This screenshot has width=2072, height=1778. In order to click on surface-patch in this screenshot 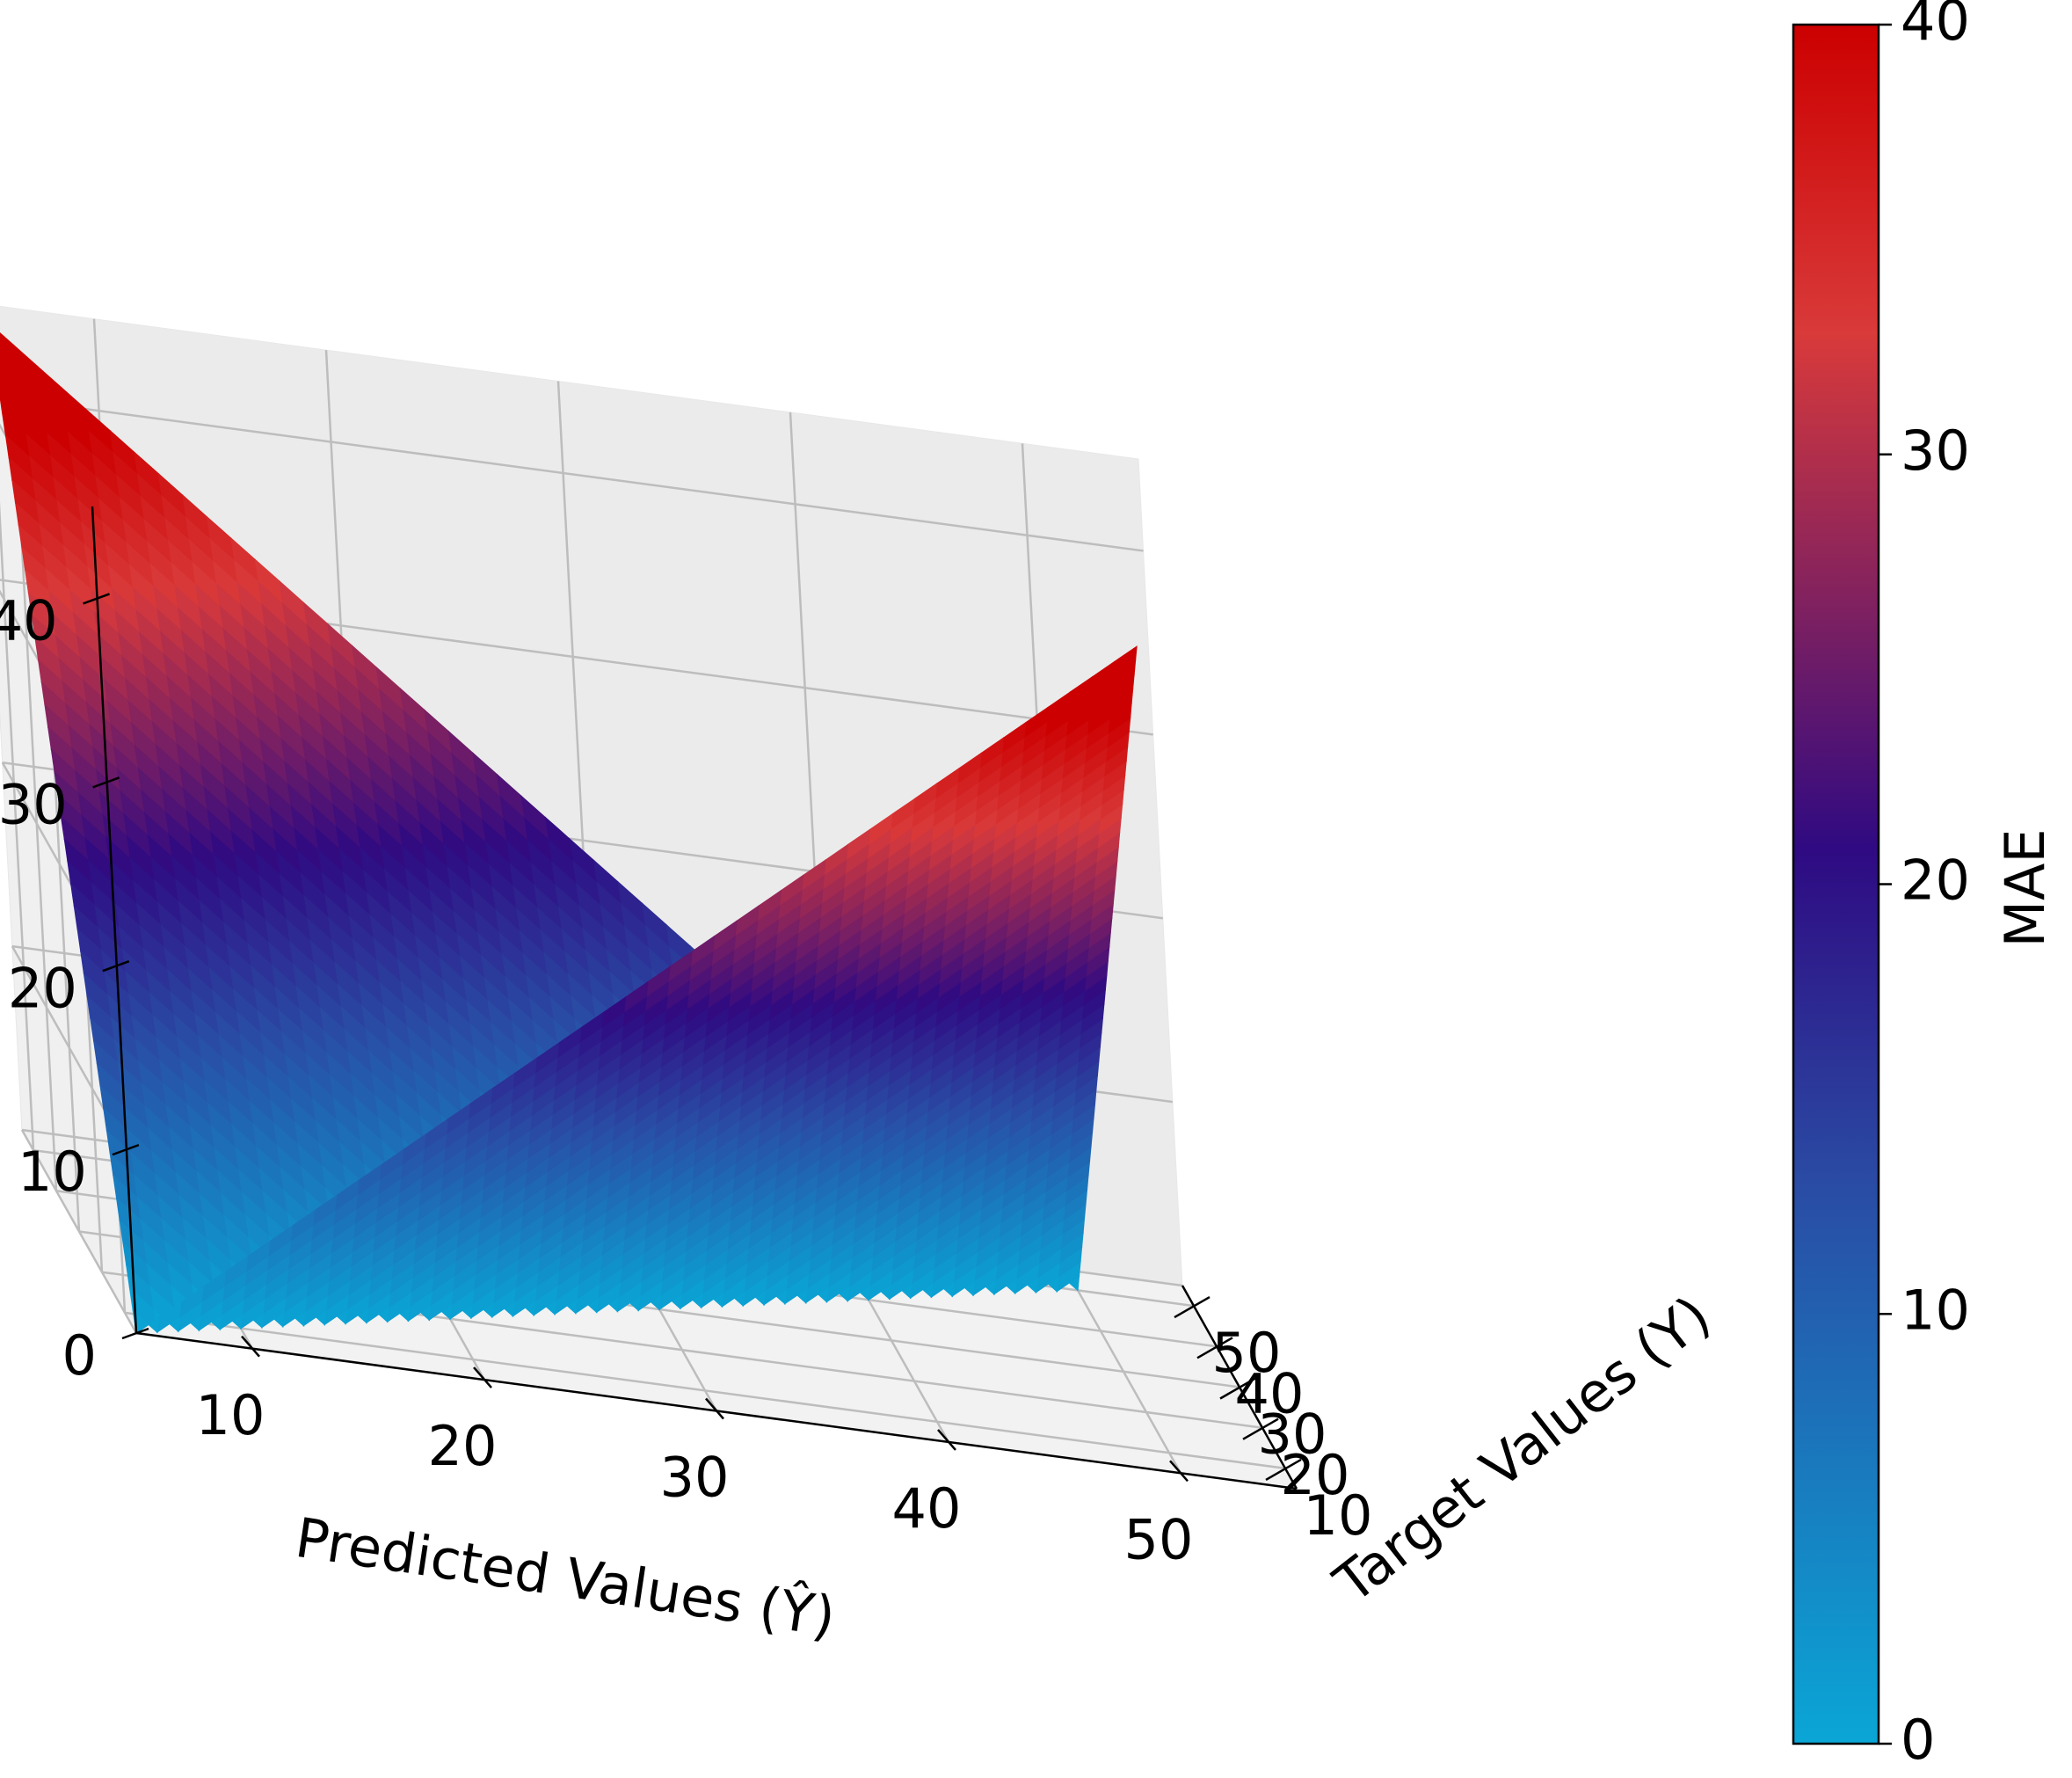, I will do `click(146, 1322)`.